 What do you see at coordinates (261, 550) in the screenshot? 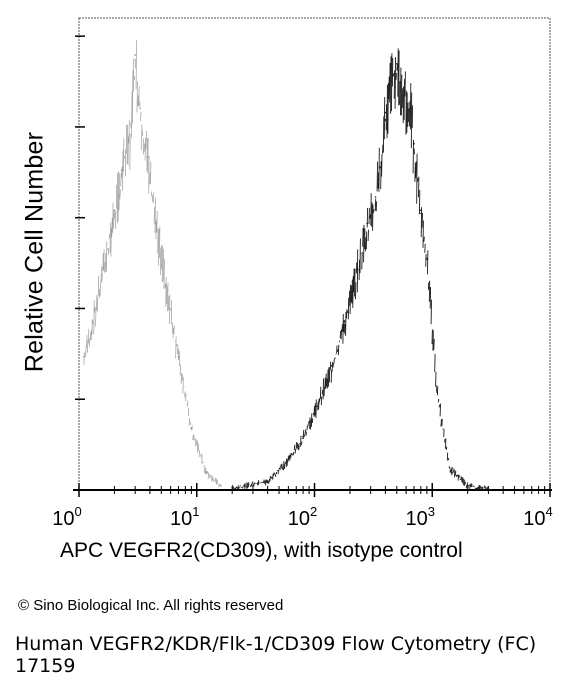
I see `x-axis-label: APC VEGFR2(CD309), with isotype control` at bounding box center [261, 550].